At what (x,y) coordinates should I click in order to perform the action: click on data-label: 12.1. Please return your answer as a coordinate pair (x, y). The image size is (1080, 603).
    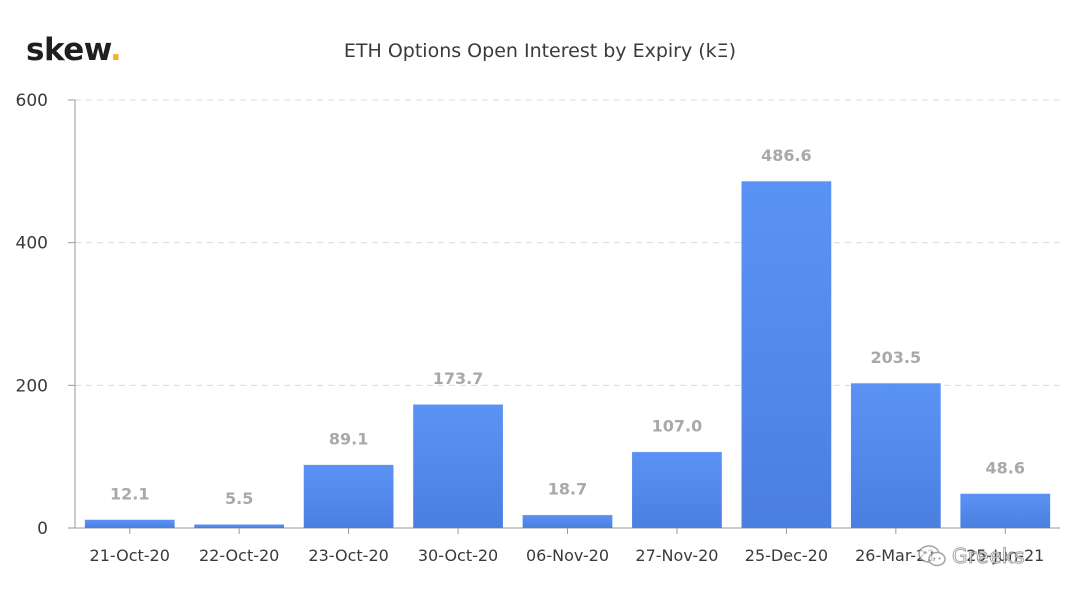
    Looking at the image, I should click on (129, 493).